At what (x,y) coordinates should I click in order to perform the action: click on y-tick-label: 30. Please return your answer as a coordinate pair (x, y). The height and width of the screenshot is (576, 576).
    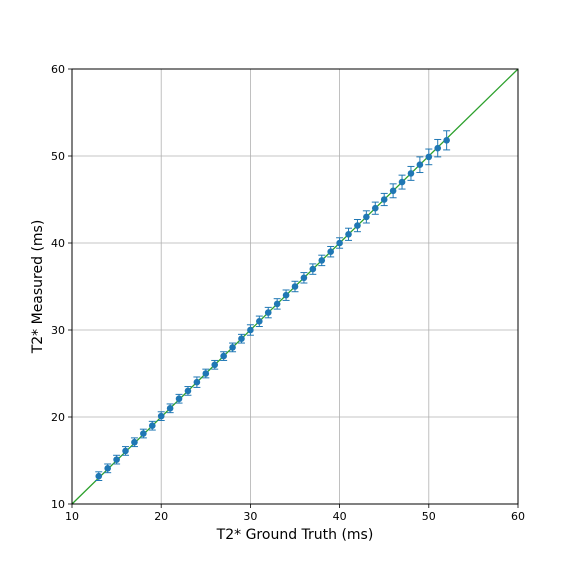
    Looking at the image, I should click on (58, 330).